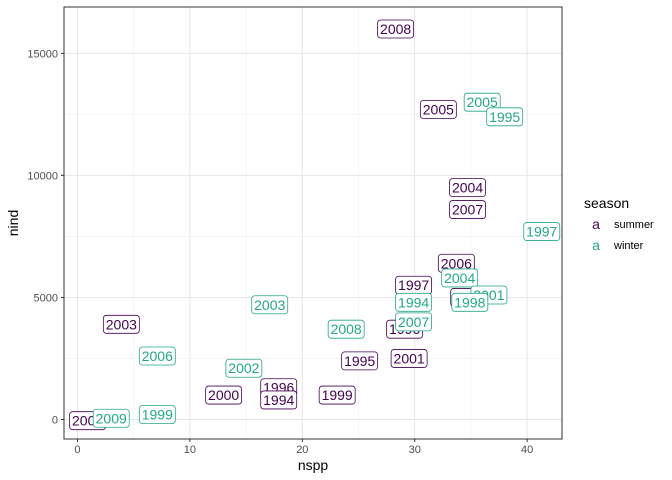 The image size is (672, 480). What do you see at coordinates (13, 223) in the screenshot?
I see `y-axis-title: nind` at bounding box center [13, 223].